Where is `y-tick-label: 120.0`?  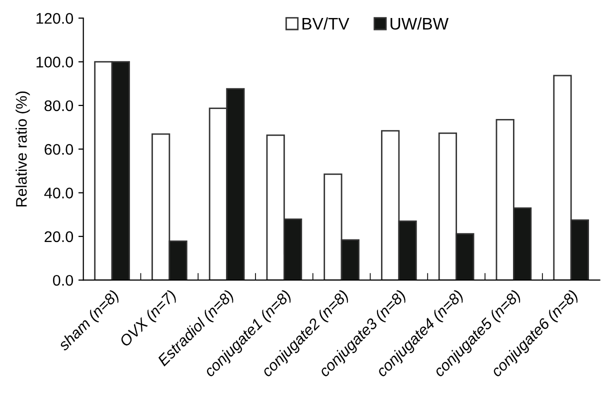
y-tick-label: 120.0 is located at coordinates (55, 18).